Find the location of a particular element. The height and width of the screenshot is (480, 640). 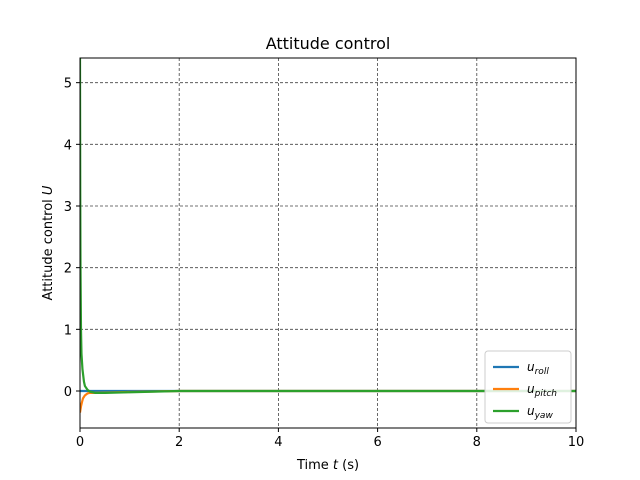

x-tick-label: 2 is located at coordinates (179, 442).